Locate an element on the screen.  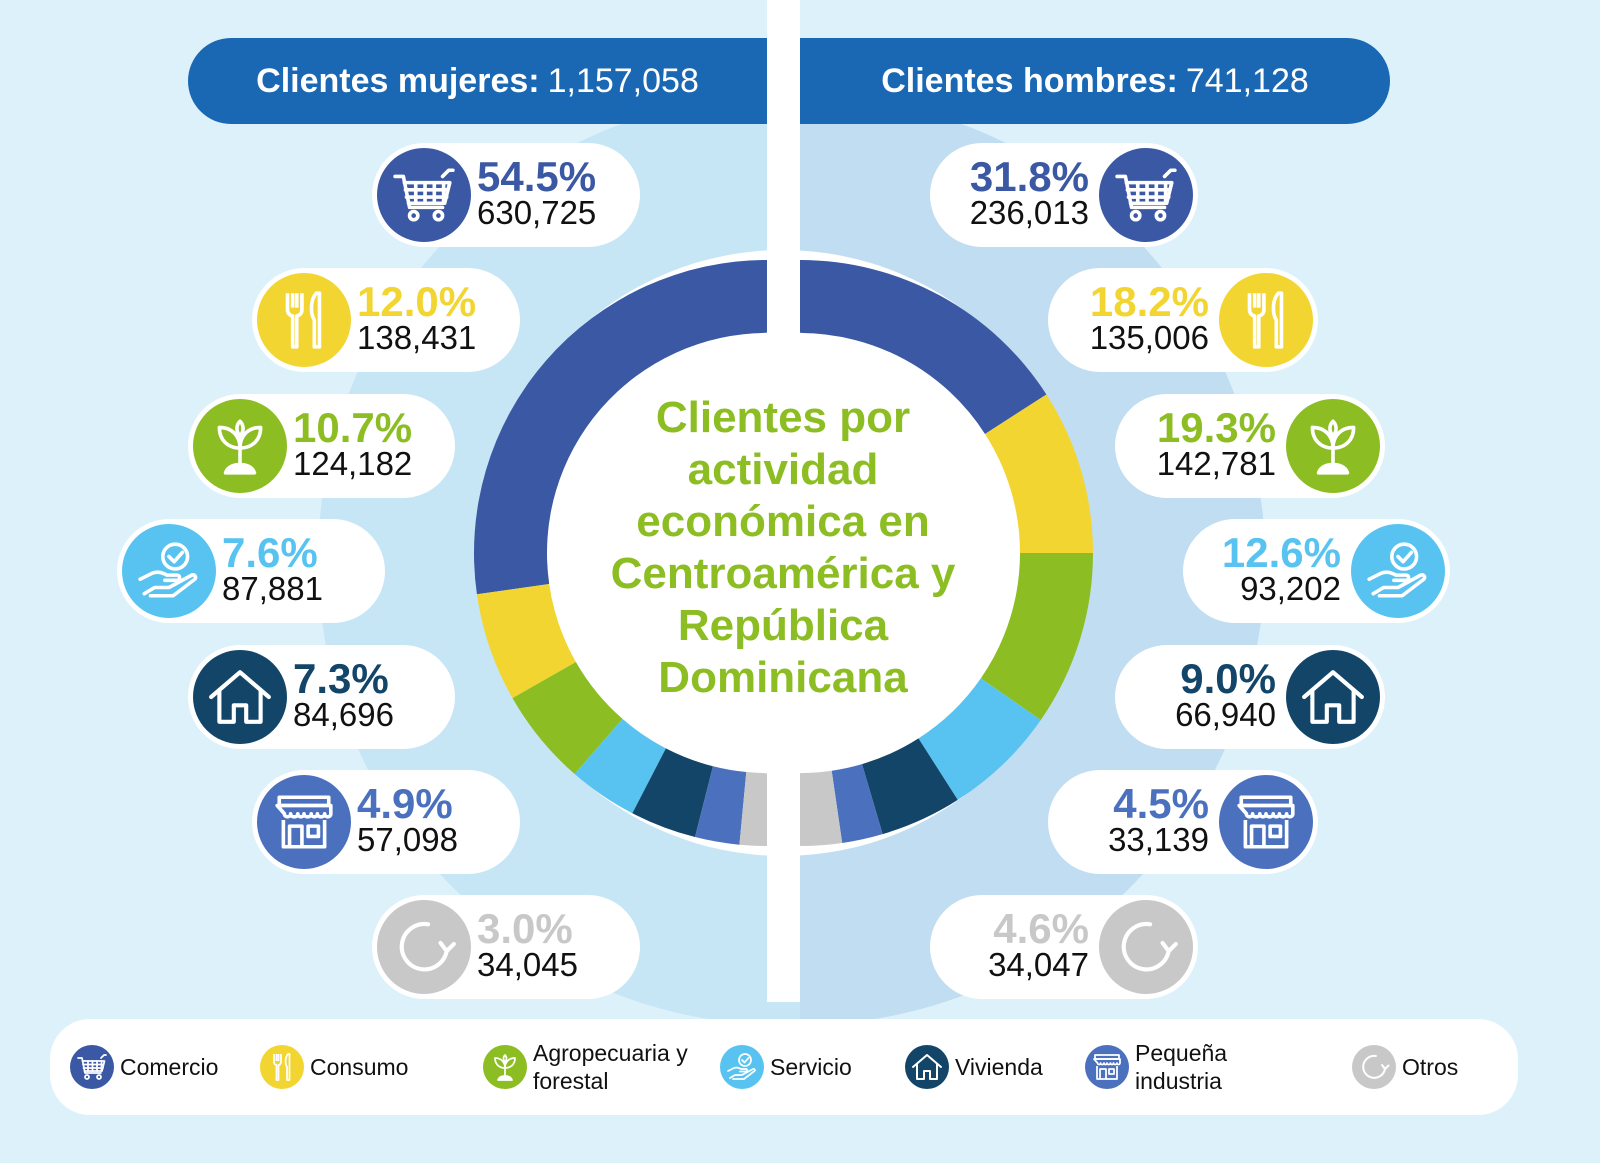
stat-count: 84,696 is located at coordinates (343, 714).